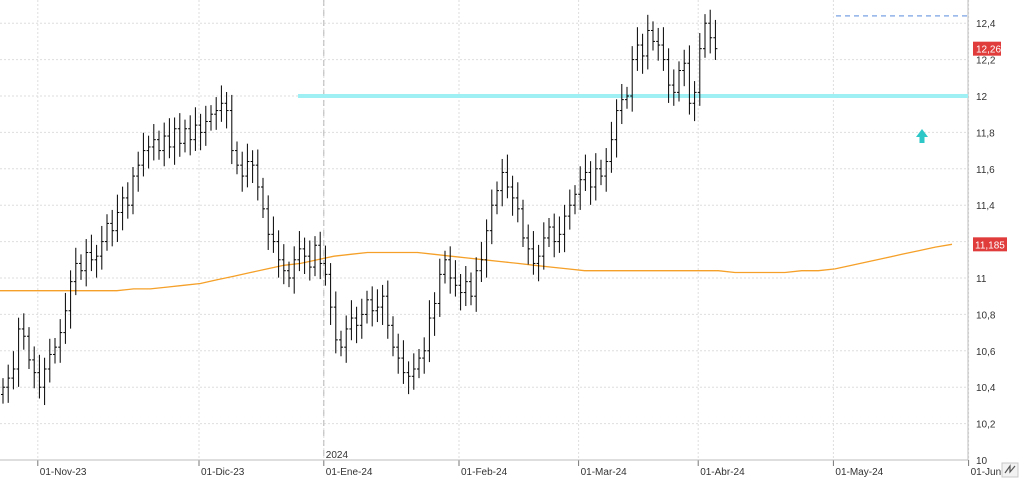  I want to click on y-tick-label: 10,6, so click(986, 352).